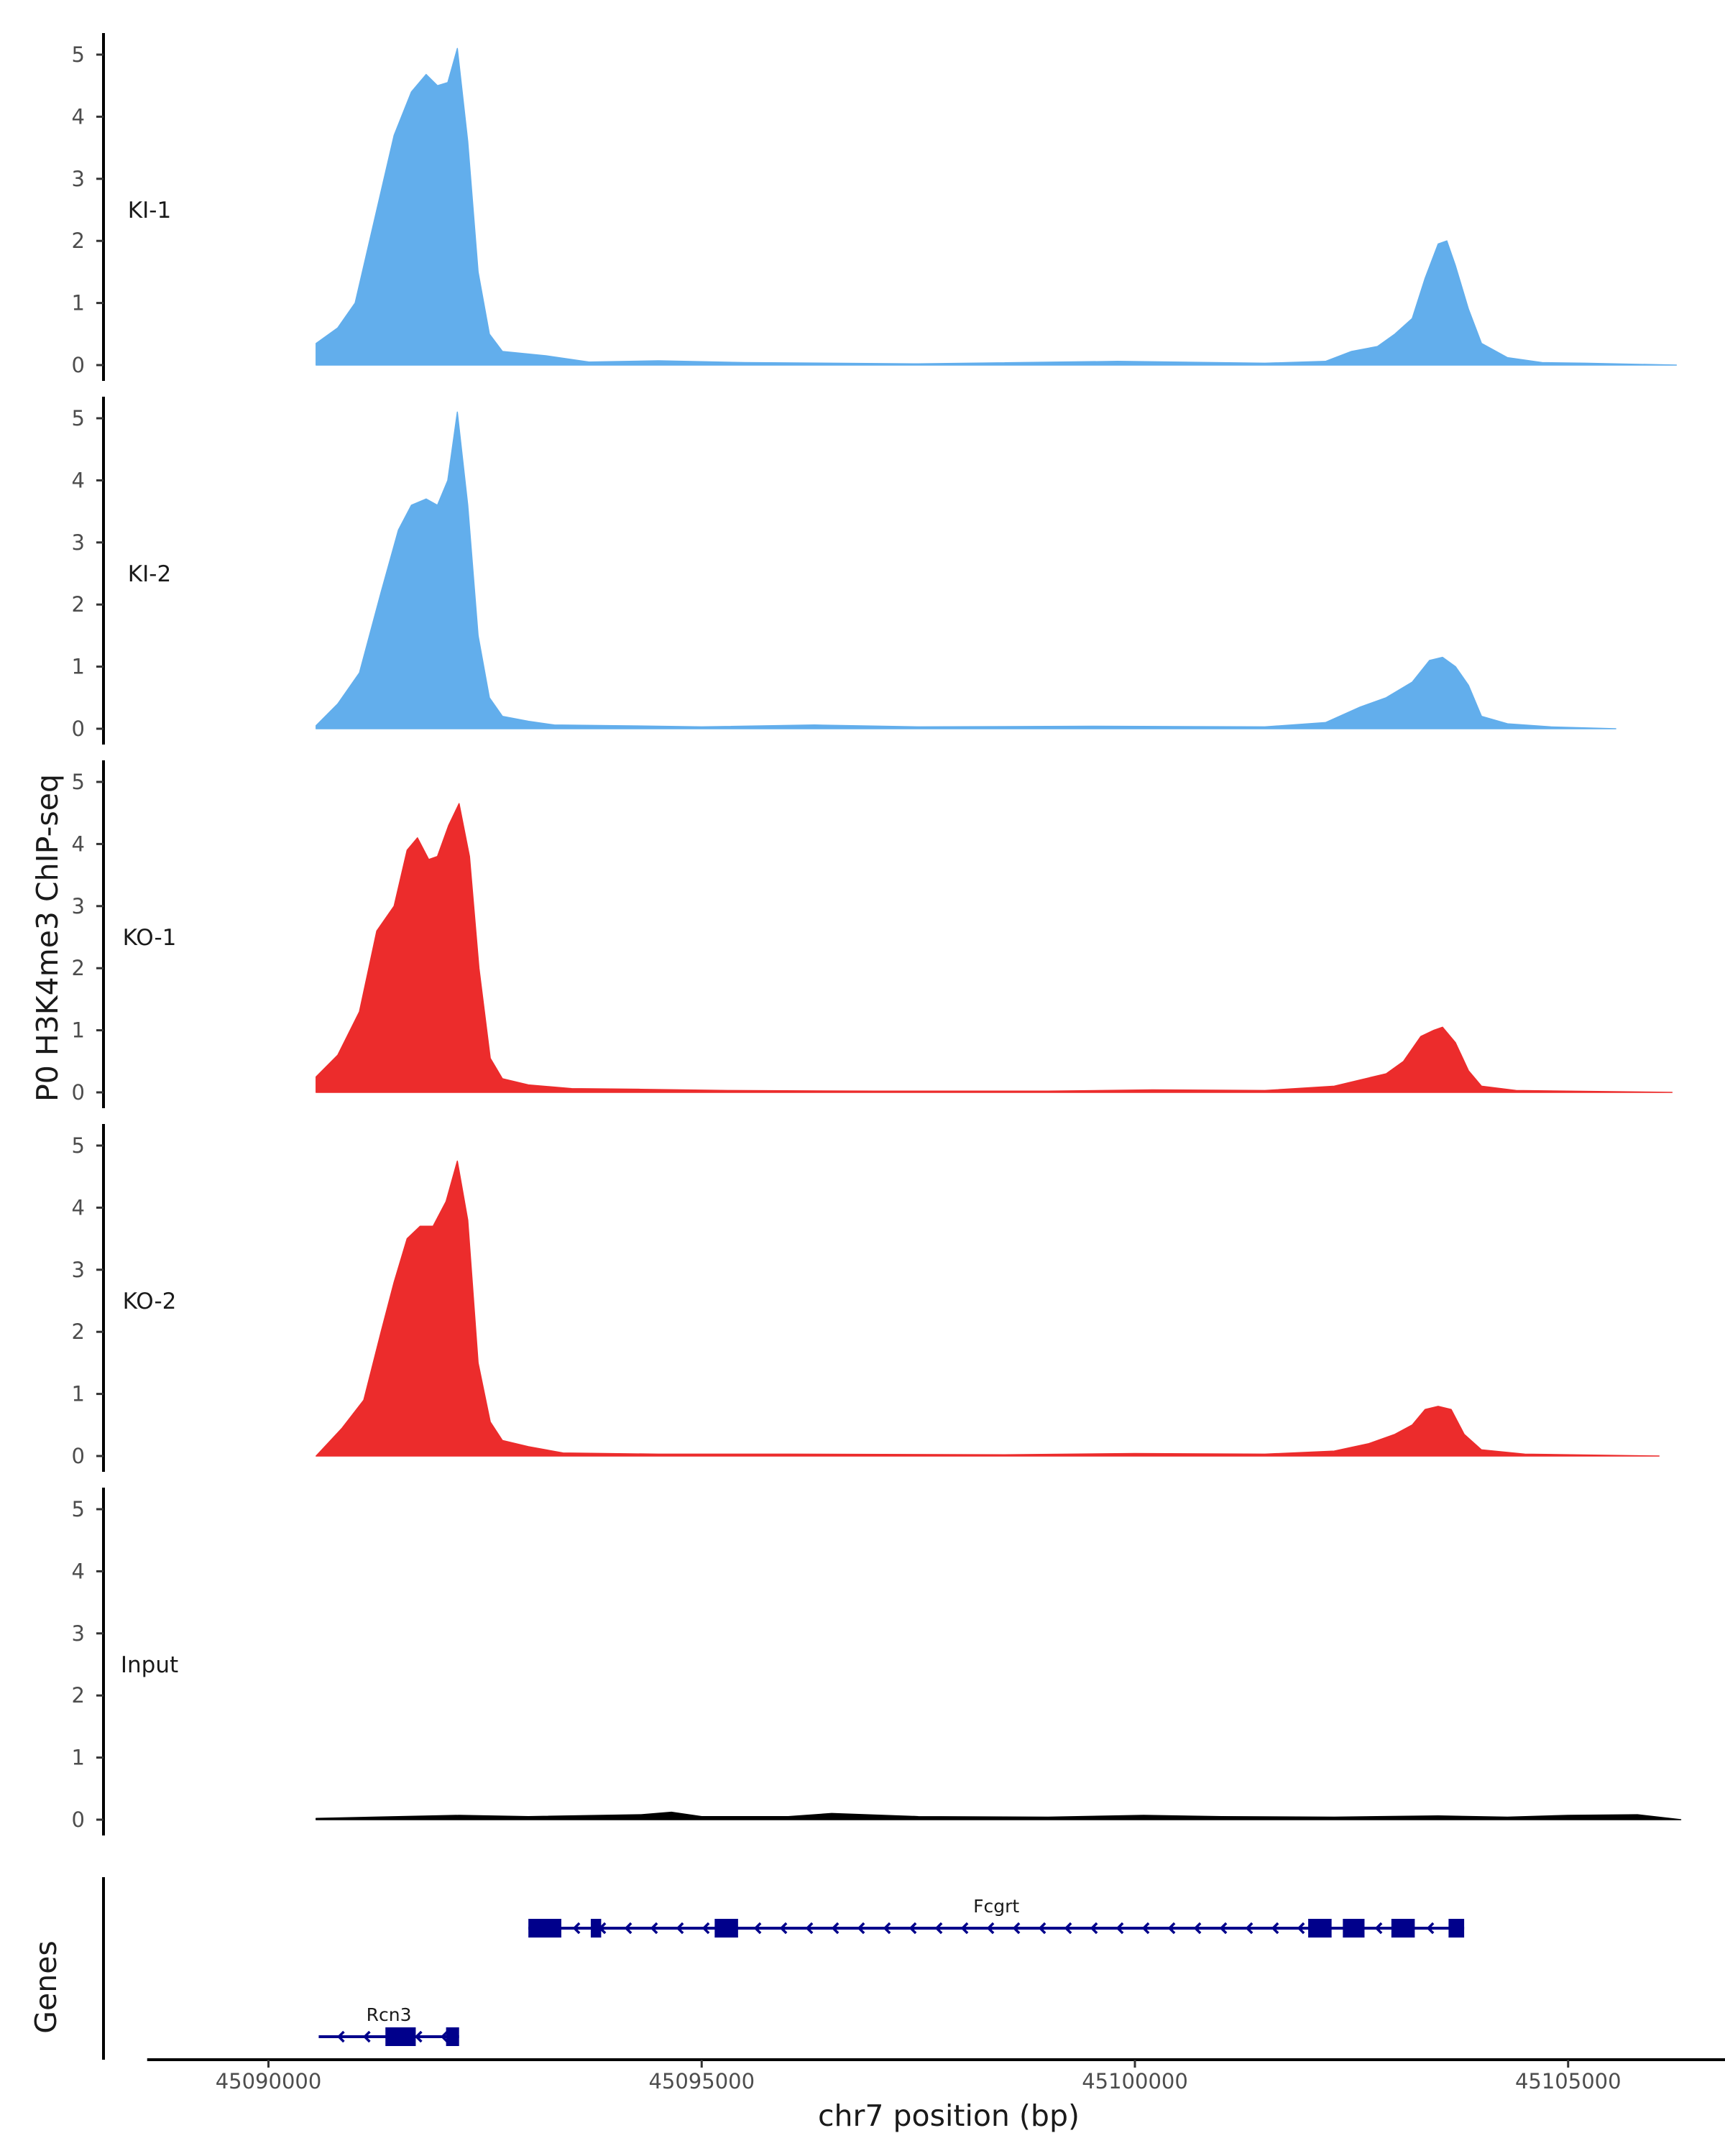 The image size is (1725, 2156). What do you see at coordinates (78, 667) in the screenshot?
I see `y-tick-label-ki-2-1: 1` at bounding box center [78, 667].